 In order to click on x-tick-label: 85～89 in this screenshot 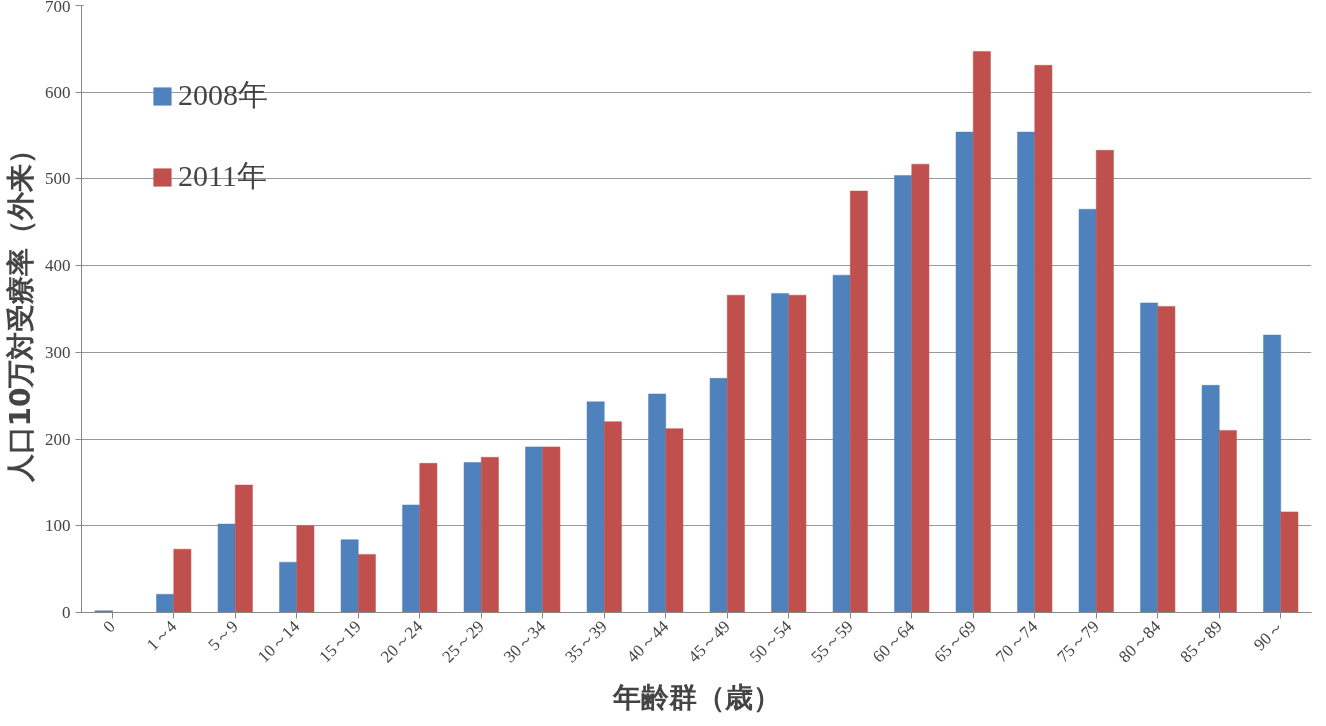, I will do `click(1201, 641)`.